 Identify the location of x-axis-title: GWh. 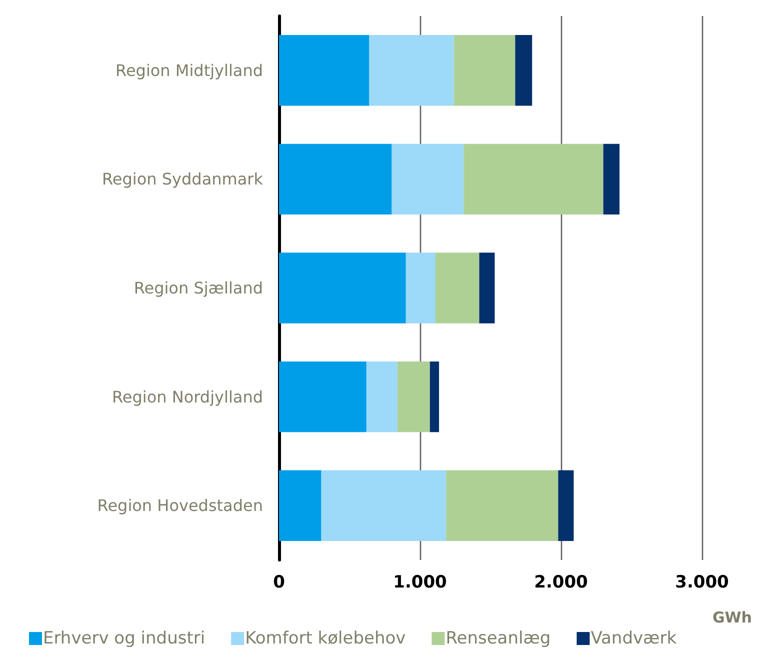
(732, 617).